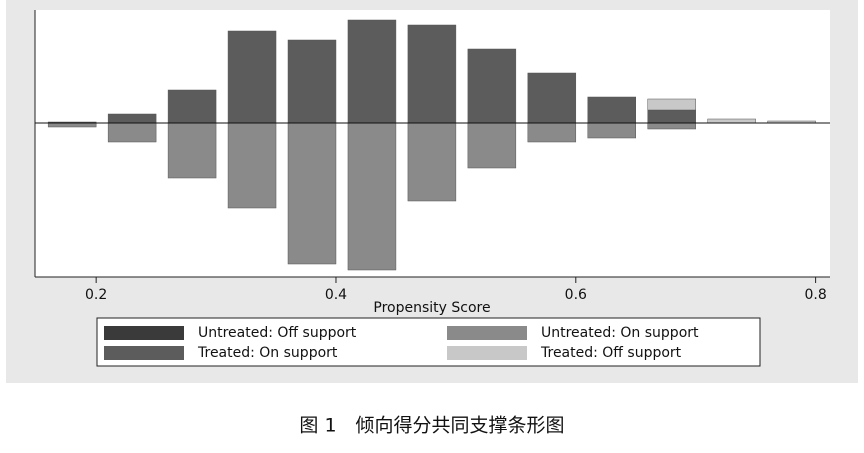  I want to click on legend, so click(428, 342).